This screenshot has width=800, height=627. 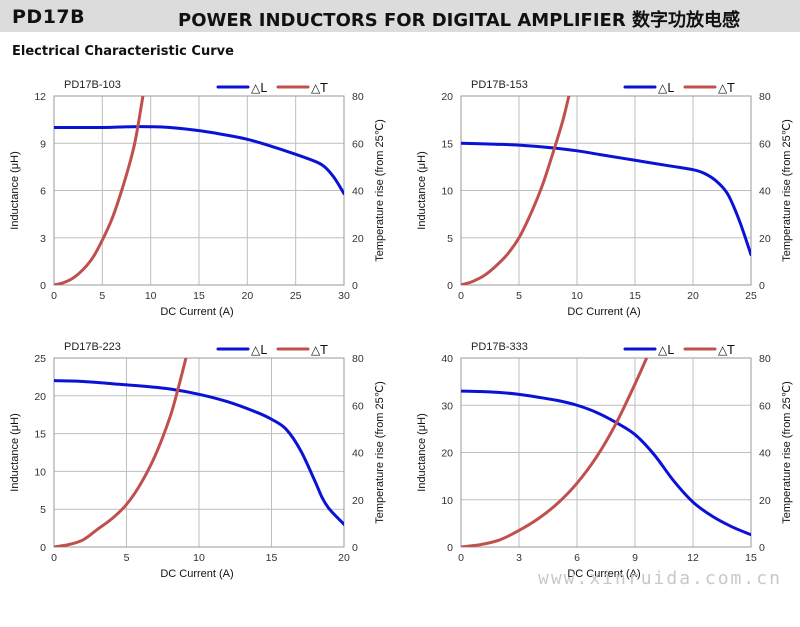 I want to click on y-tick-label: 3, so click(x=43, y=239).